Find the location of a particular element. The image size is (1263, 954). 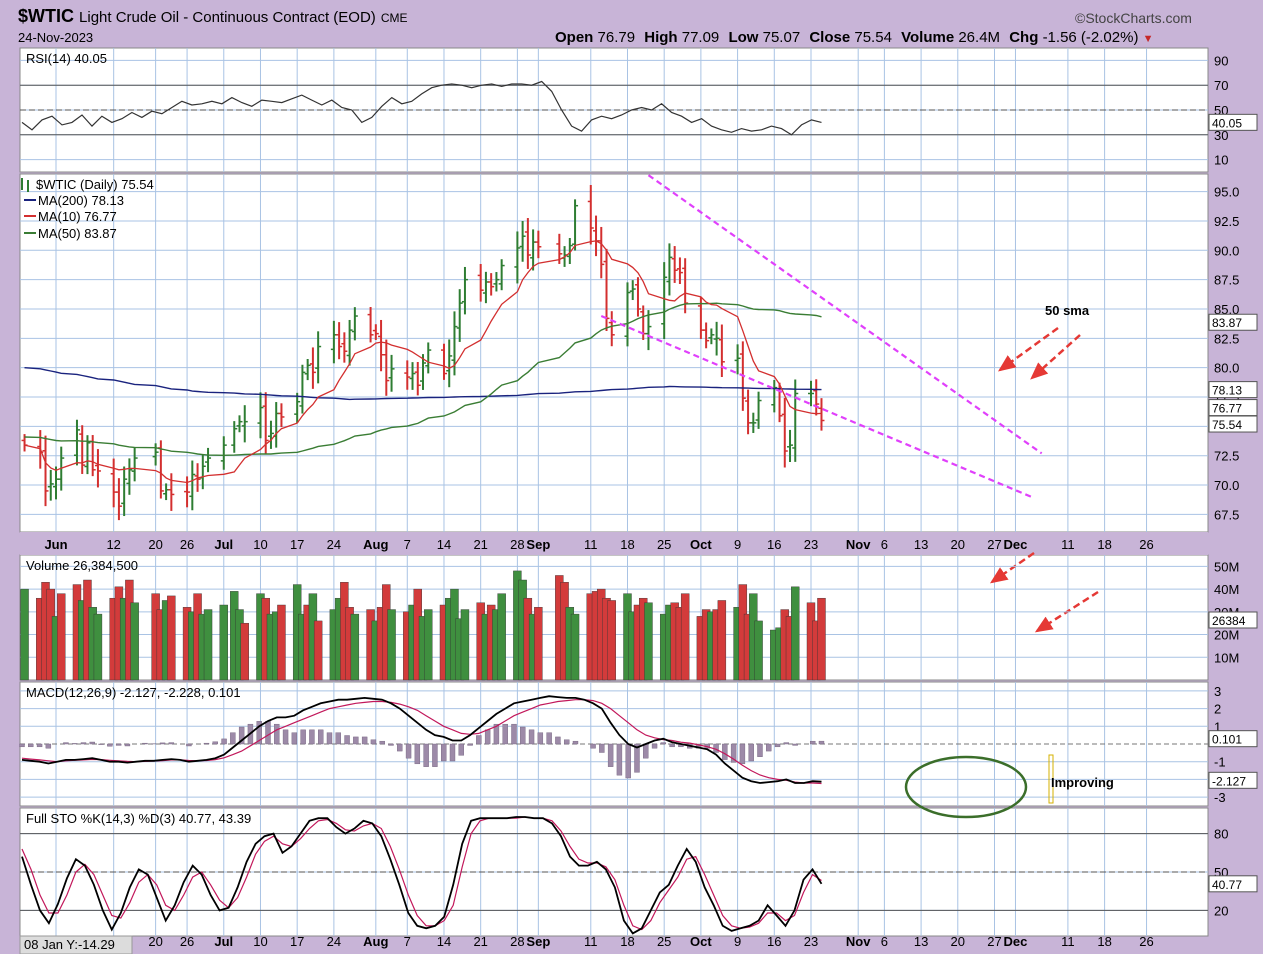

sto-k-line is located at coordinates (422, 875).